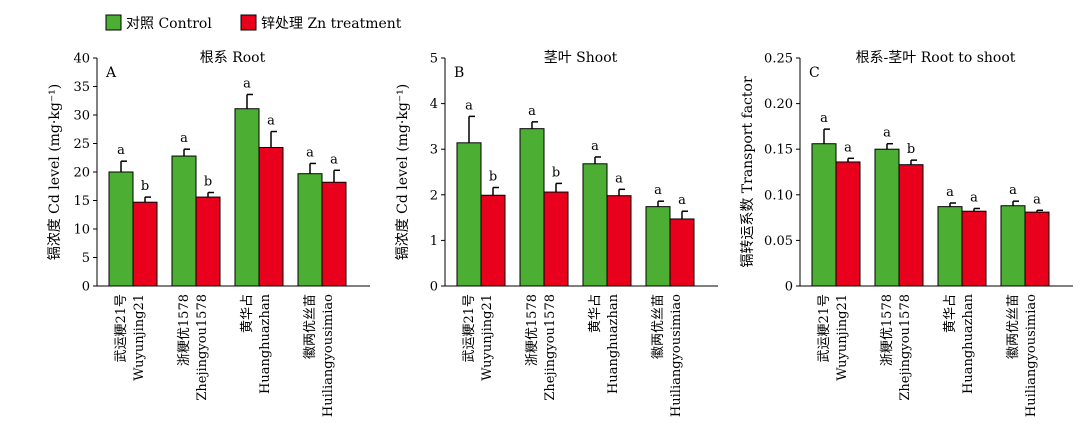 This screenshot has height=442, width=1086. What do you see at coordinates (434, 195) in the screenshot?
I see `y-tick-label: 2` at bounding box center [434, 195].